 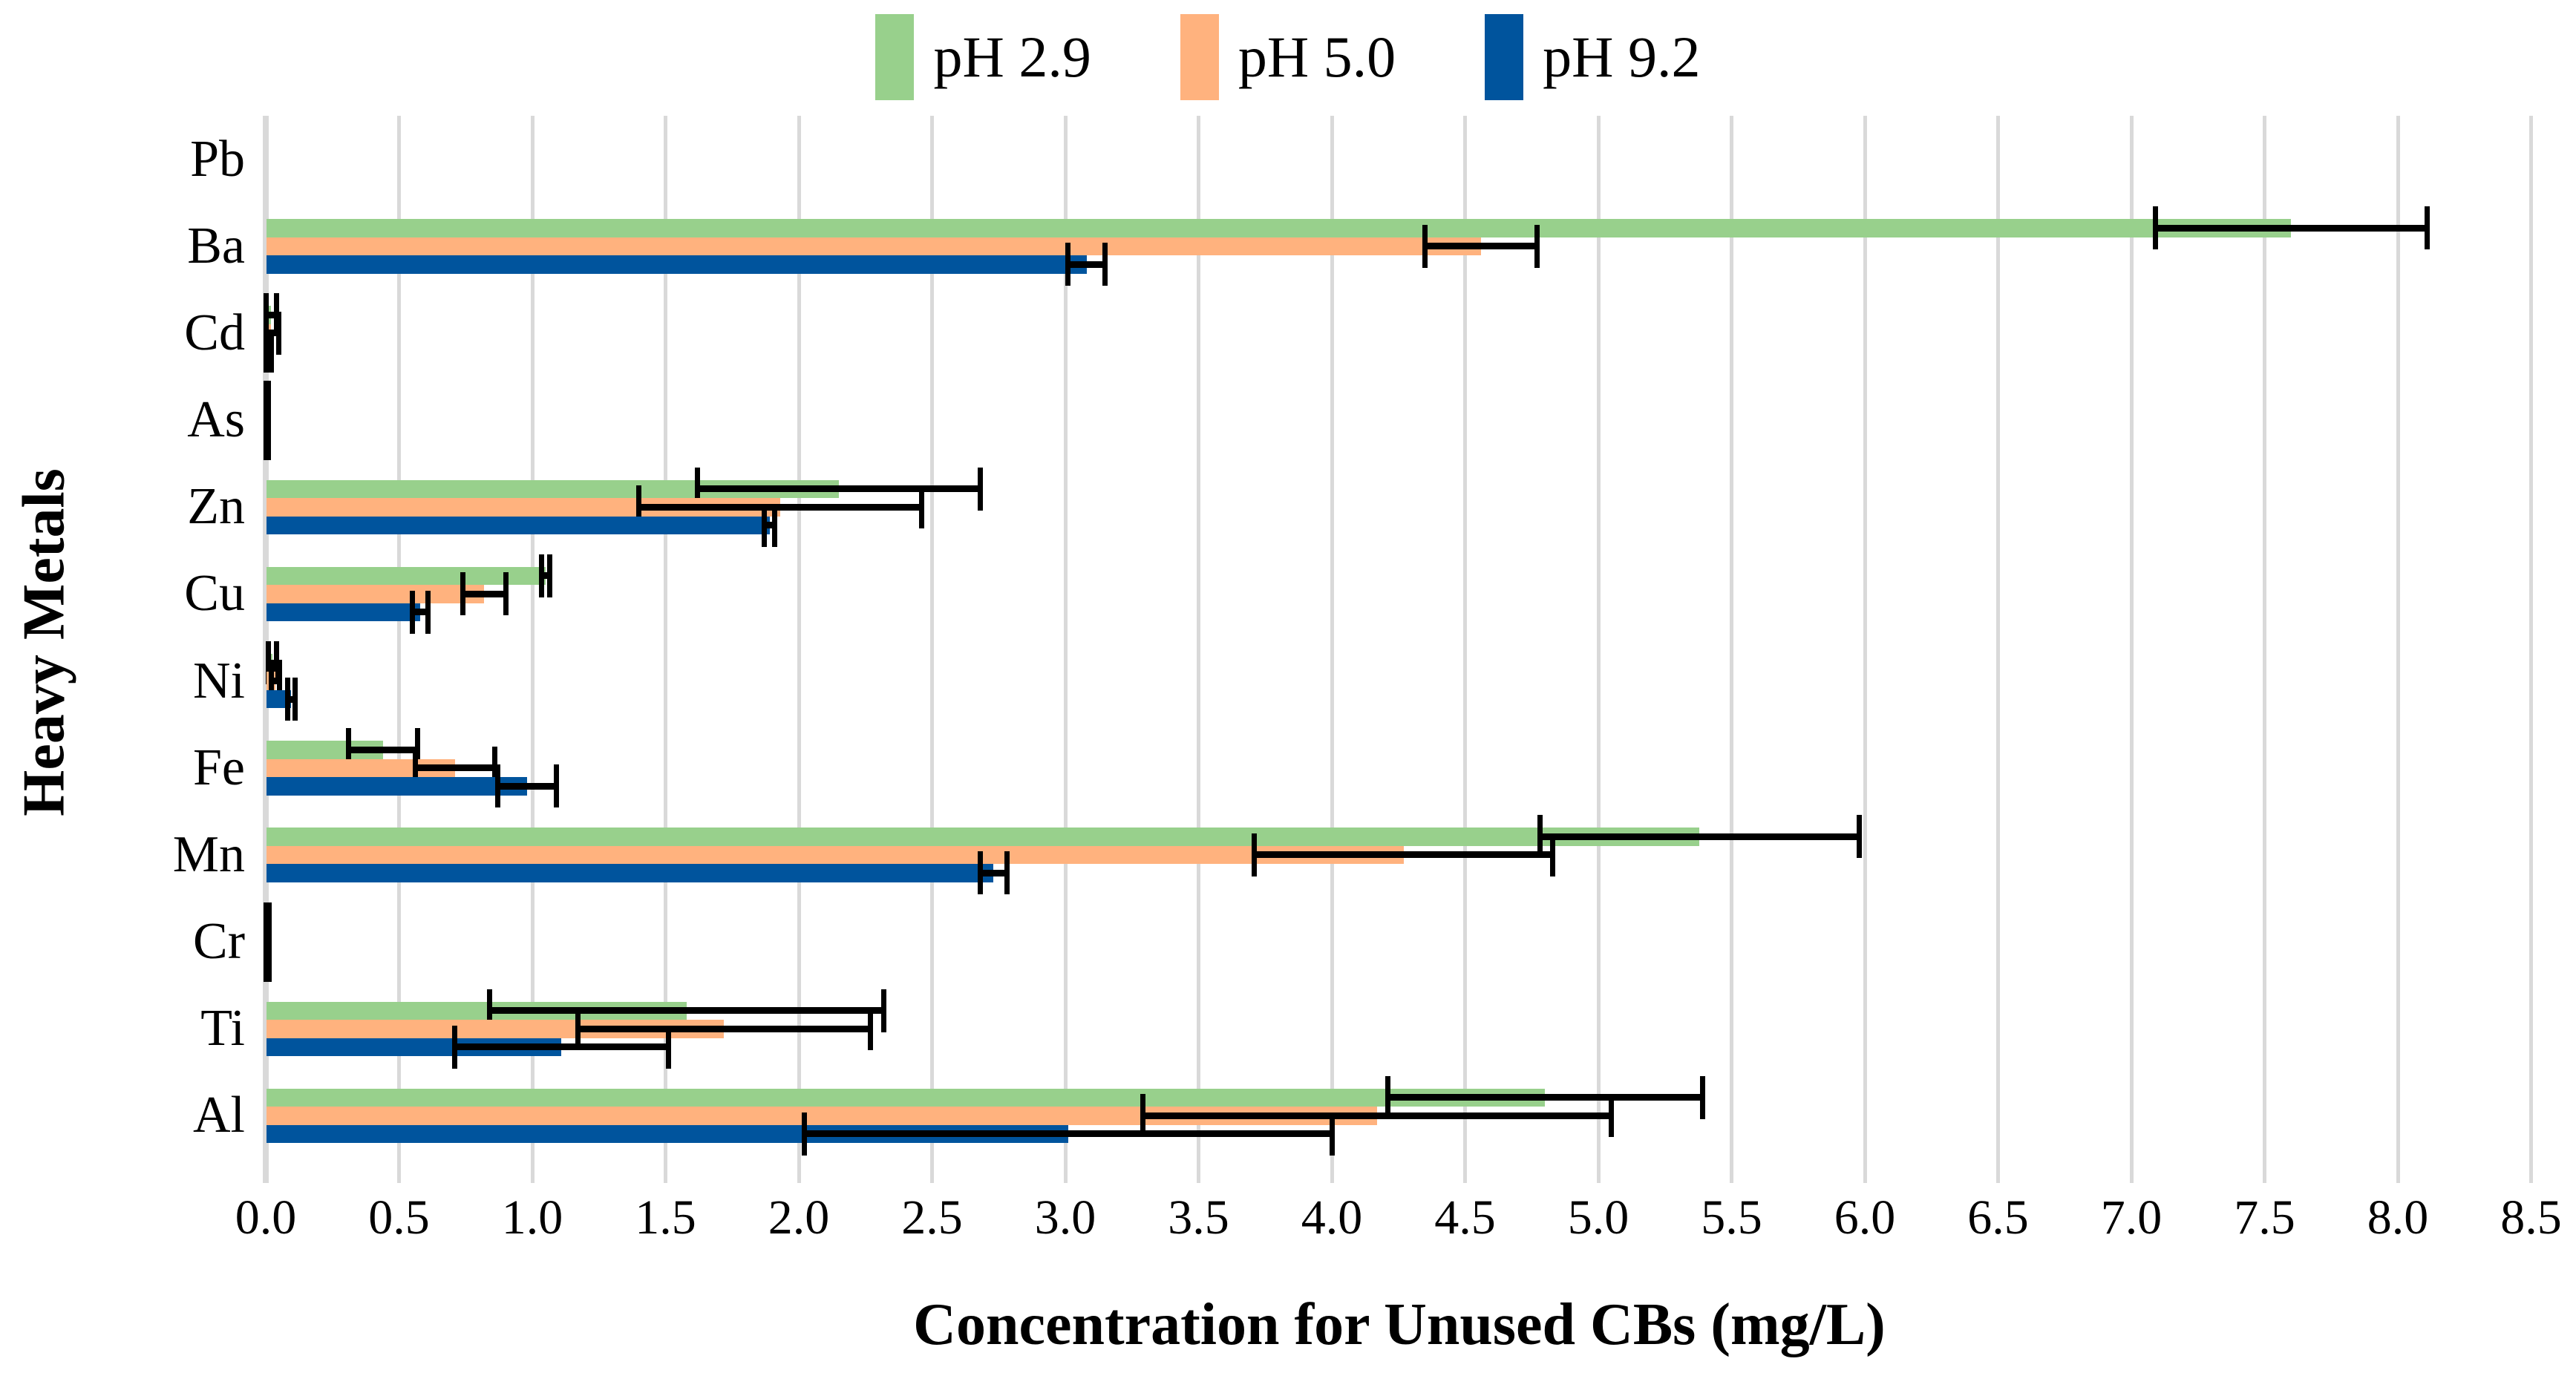 What do you see at coordinates (2264, 1217) in the screenshot?
I see `x-tick-label: 7.5` at bounding box center [2264, 1217].